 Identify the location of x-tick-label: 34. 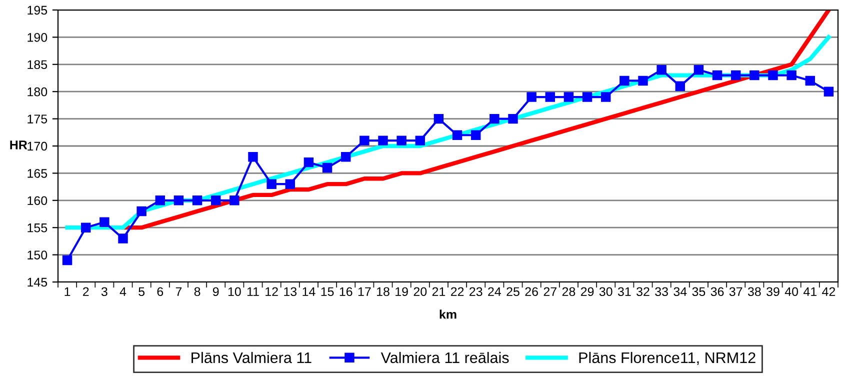
(680, 291).